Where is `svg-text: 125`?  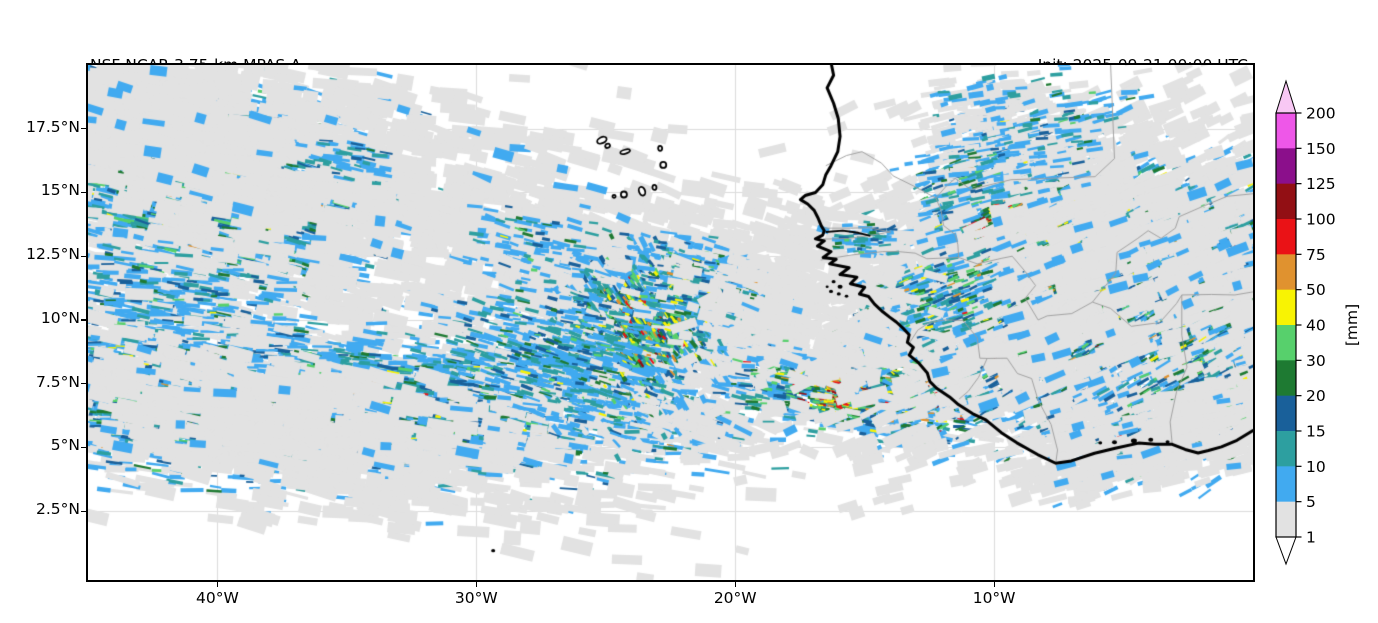 svg-text: 125 is located at coordinates (1321, 184).